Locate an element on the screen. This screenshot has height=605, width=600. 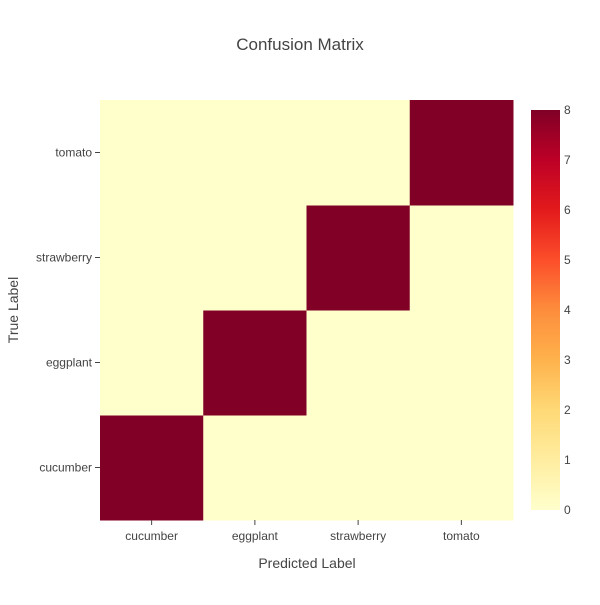
colorbar-tick-label: 7 is located at coordinates (567, 160).